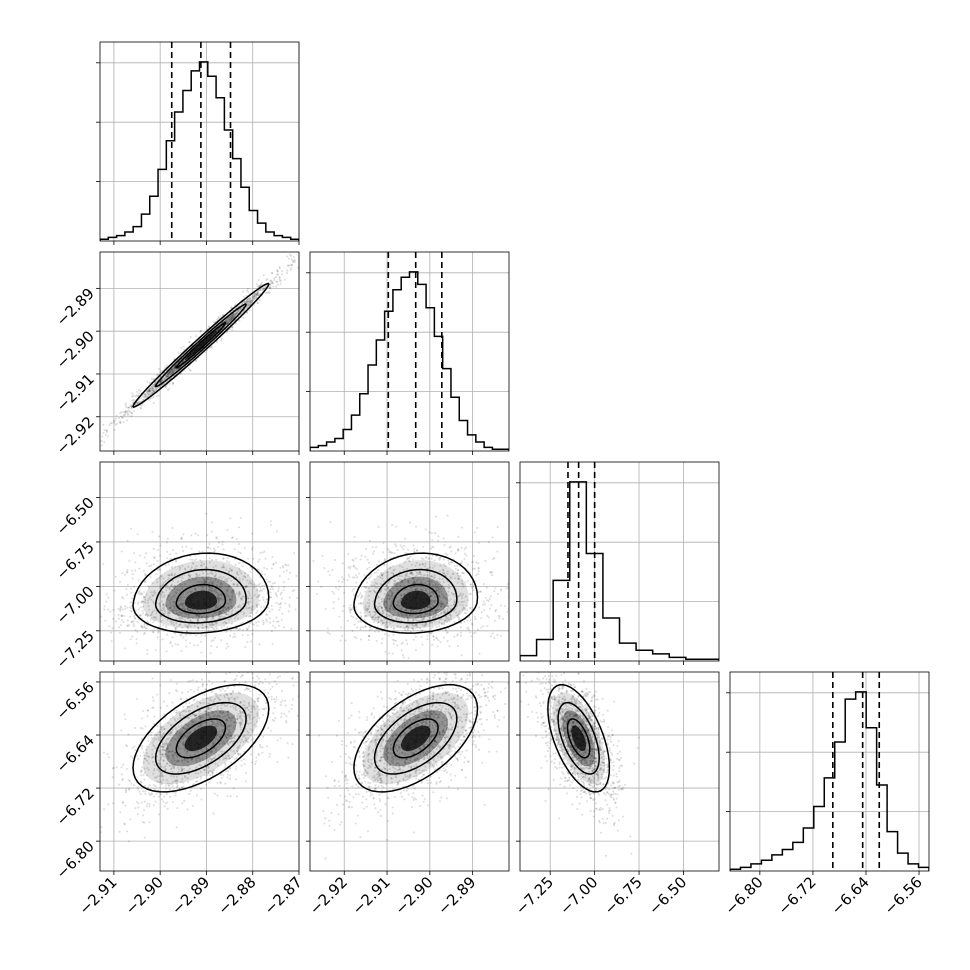 This screenshot has width=970, height=970. What do you see at coordinates (75, 306) in the screenshot?
I see `y-tick-label: −2.89` at bounding box center [75, 306].